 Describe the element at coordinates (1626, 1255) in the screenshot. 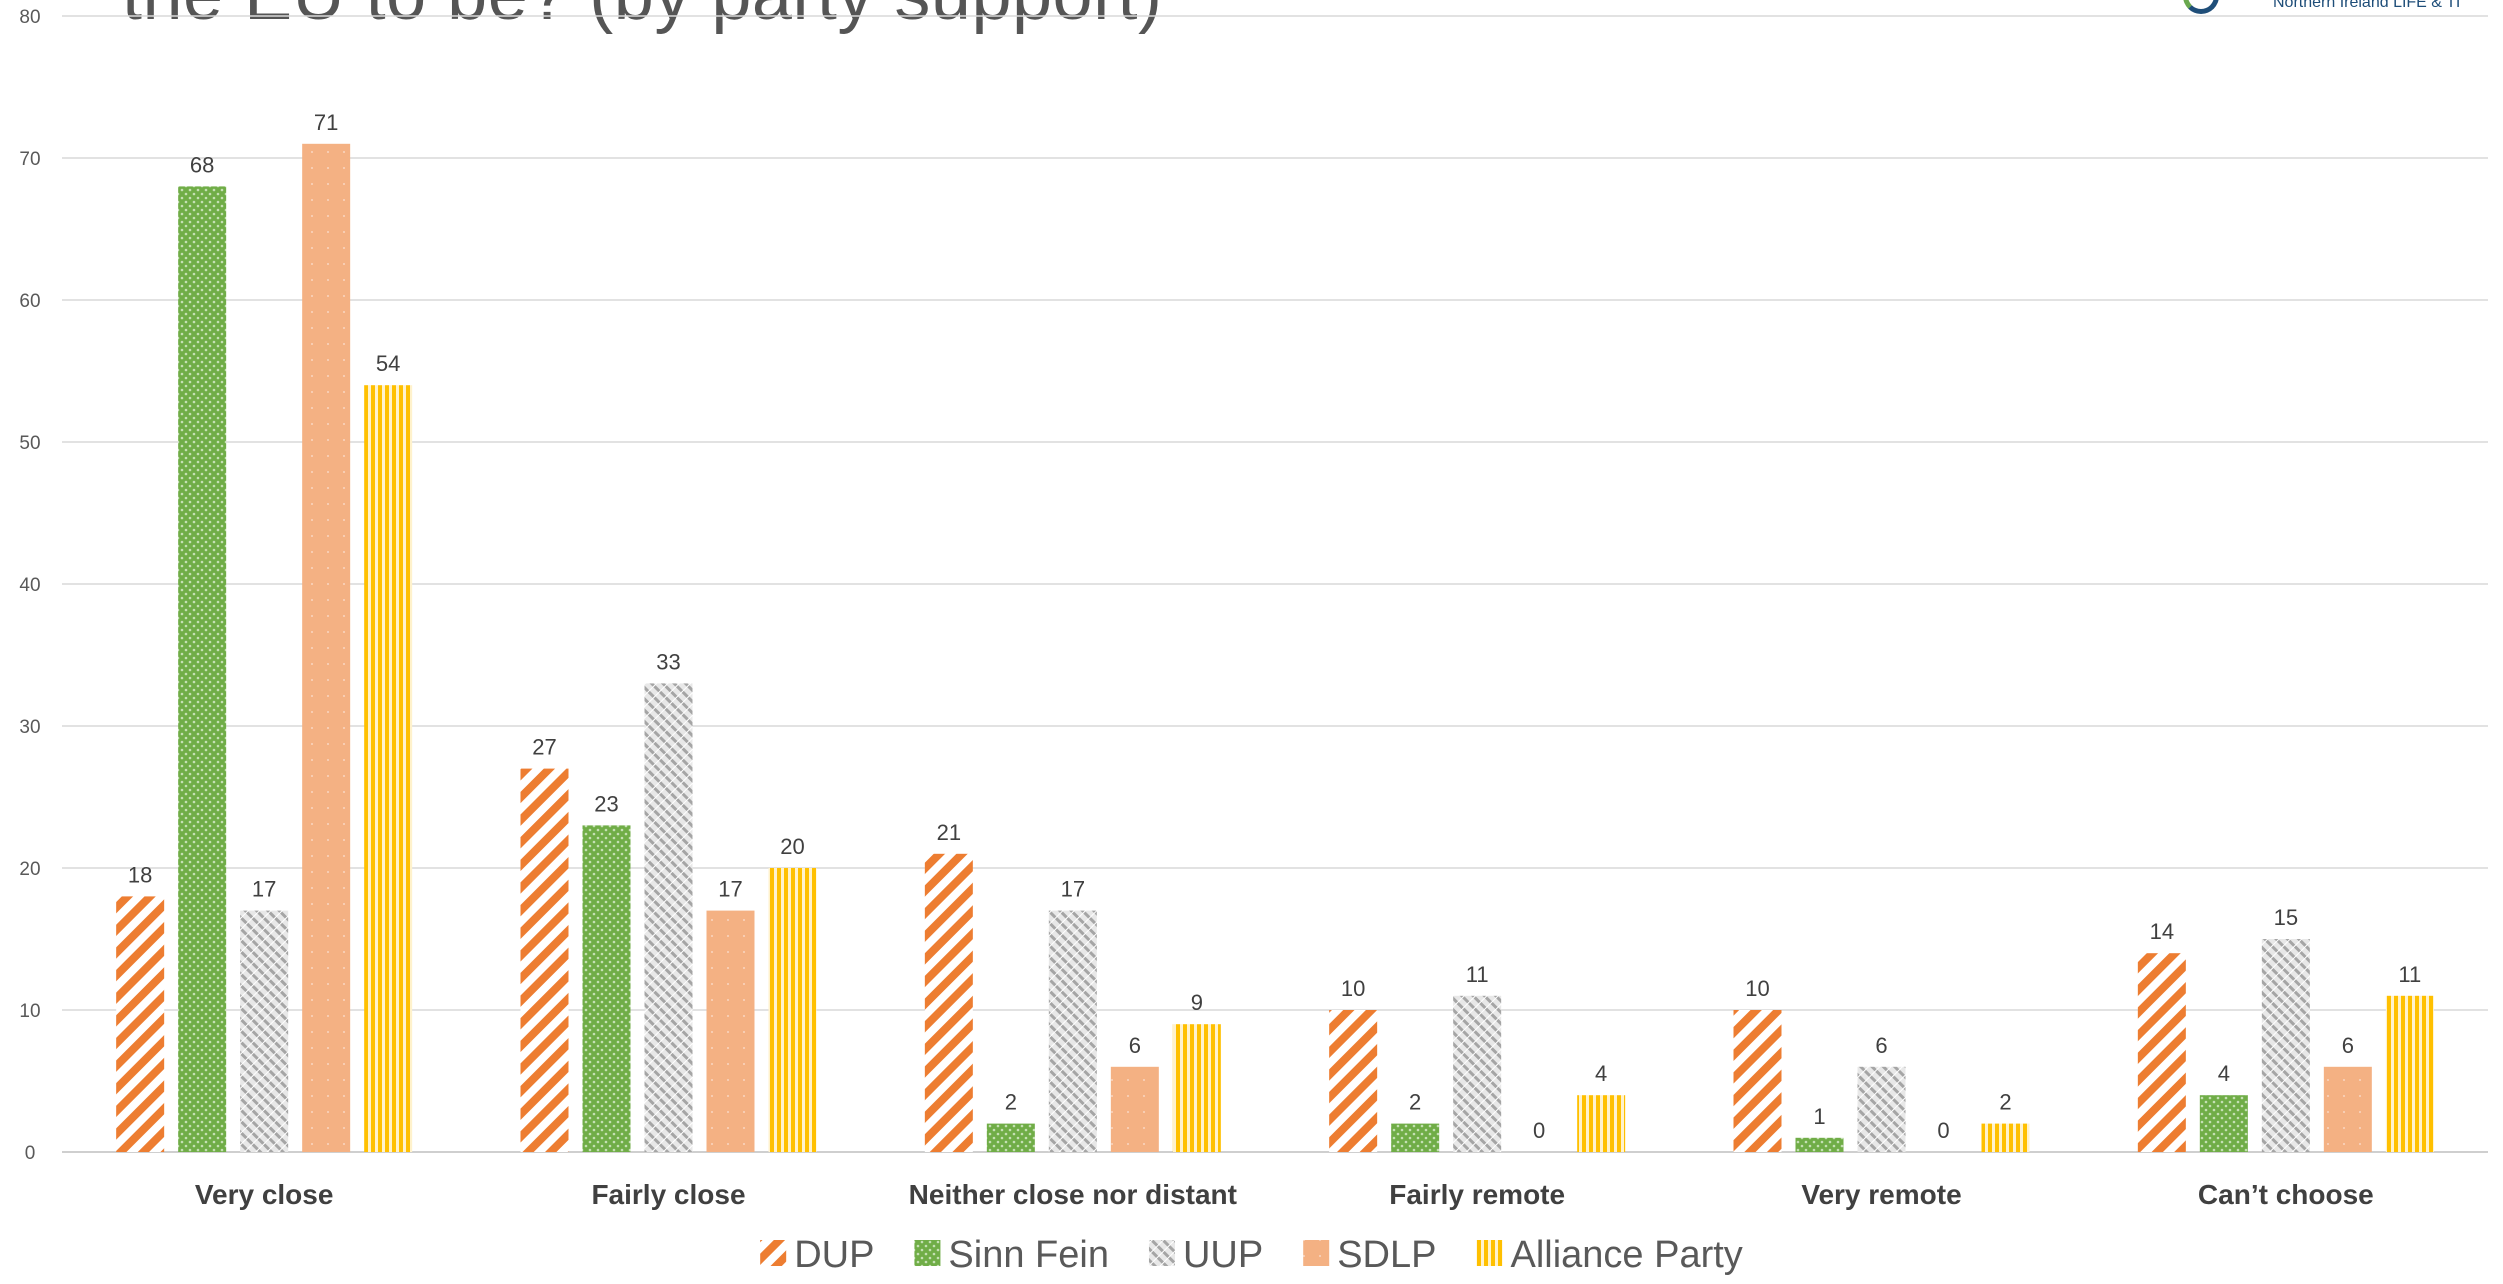

I see `legend-label: Alliance Party` at that location.